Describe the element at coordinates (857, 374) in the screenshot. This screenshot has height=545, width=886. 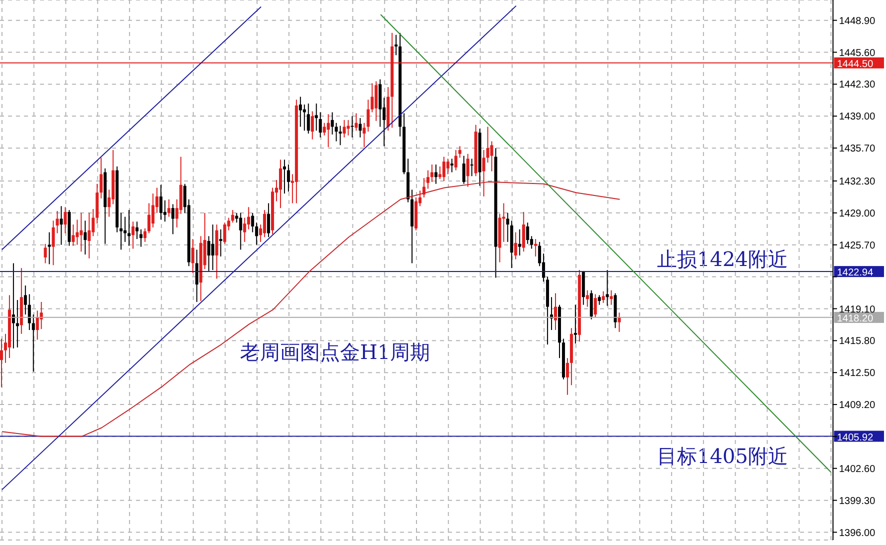
I see `y-tick-label: 1412.50` at that location.